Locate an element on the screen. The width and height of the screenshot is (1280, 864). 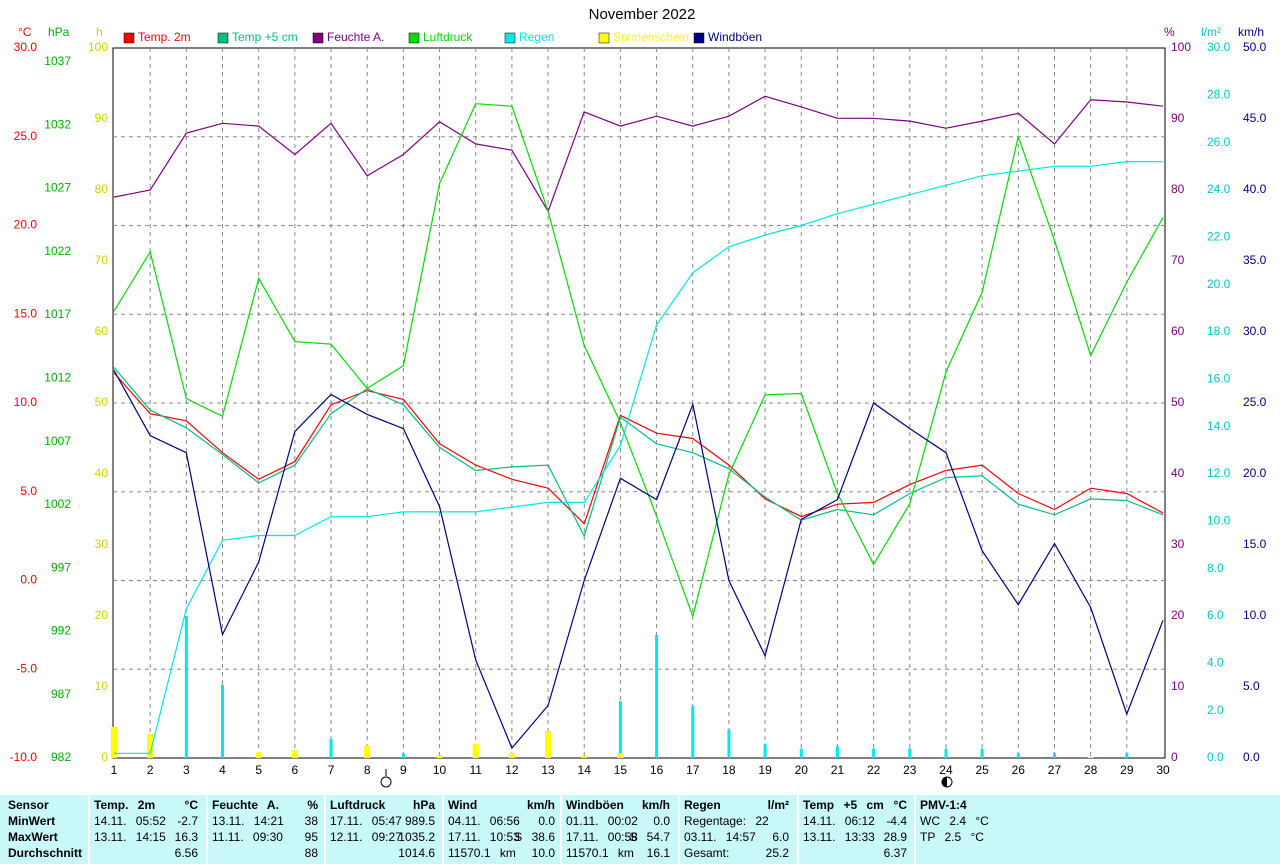
stats-cell: Feuchte A. is located at coordinates (245, 805).